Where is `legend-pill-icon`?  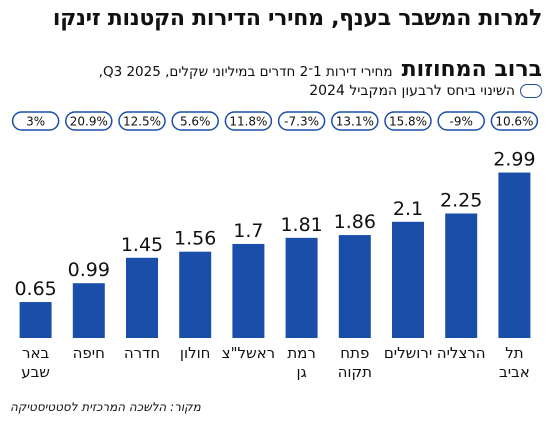 legend-pill-icon is located at coordinates (531, 91).